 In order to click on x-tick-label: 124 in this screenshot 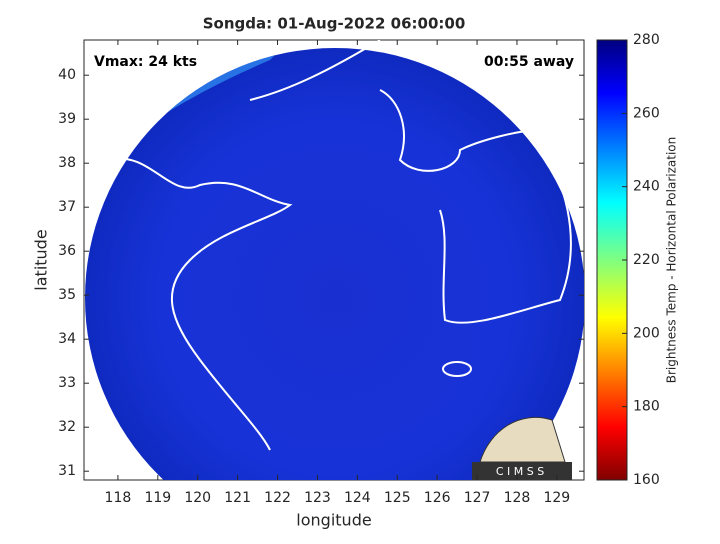, I will do `click(357, 498)`.